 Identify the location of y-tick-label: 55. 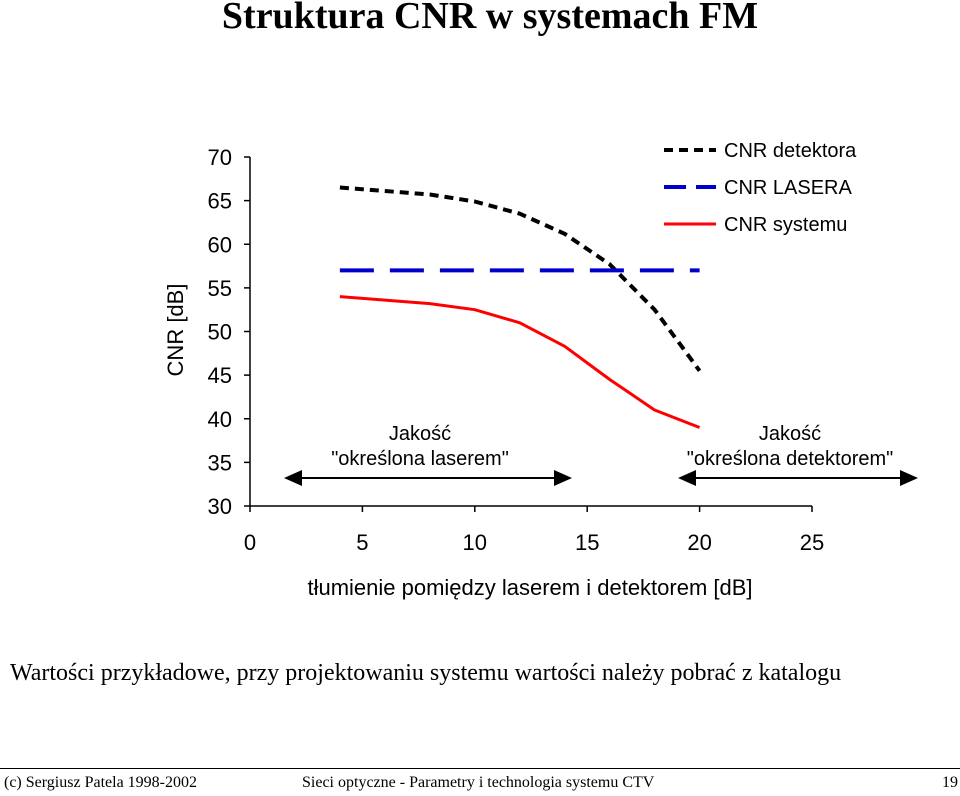
(220, 288).